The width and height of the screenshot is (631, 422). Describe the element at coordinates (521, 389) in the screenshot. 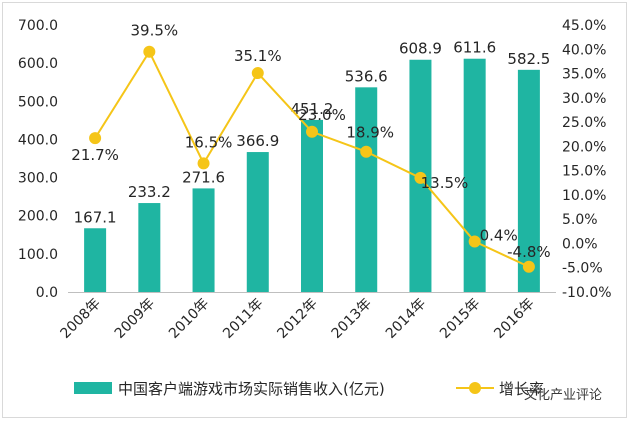

I see `legend-label-line: 增长率` at that location.